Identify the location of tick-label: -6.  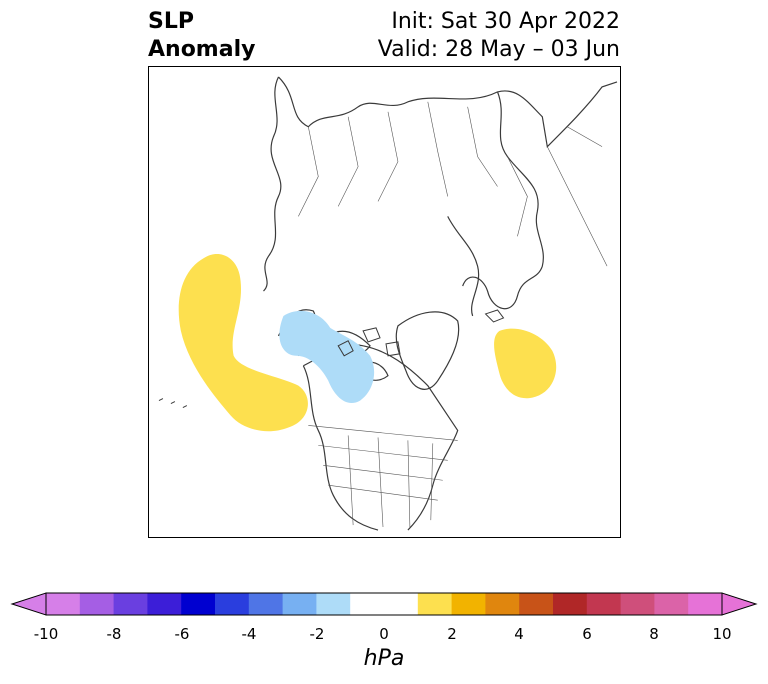
(182, 634).